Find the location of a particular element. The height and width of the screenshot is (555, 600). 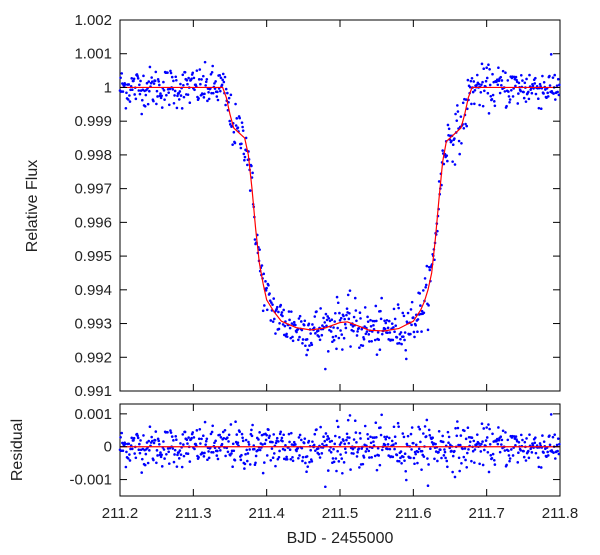

light-curve-y-tick-label: 0.997 is located at coordinates (93, 189).